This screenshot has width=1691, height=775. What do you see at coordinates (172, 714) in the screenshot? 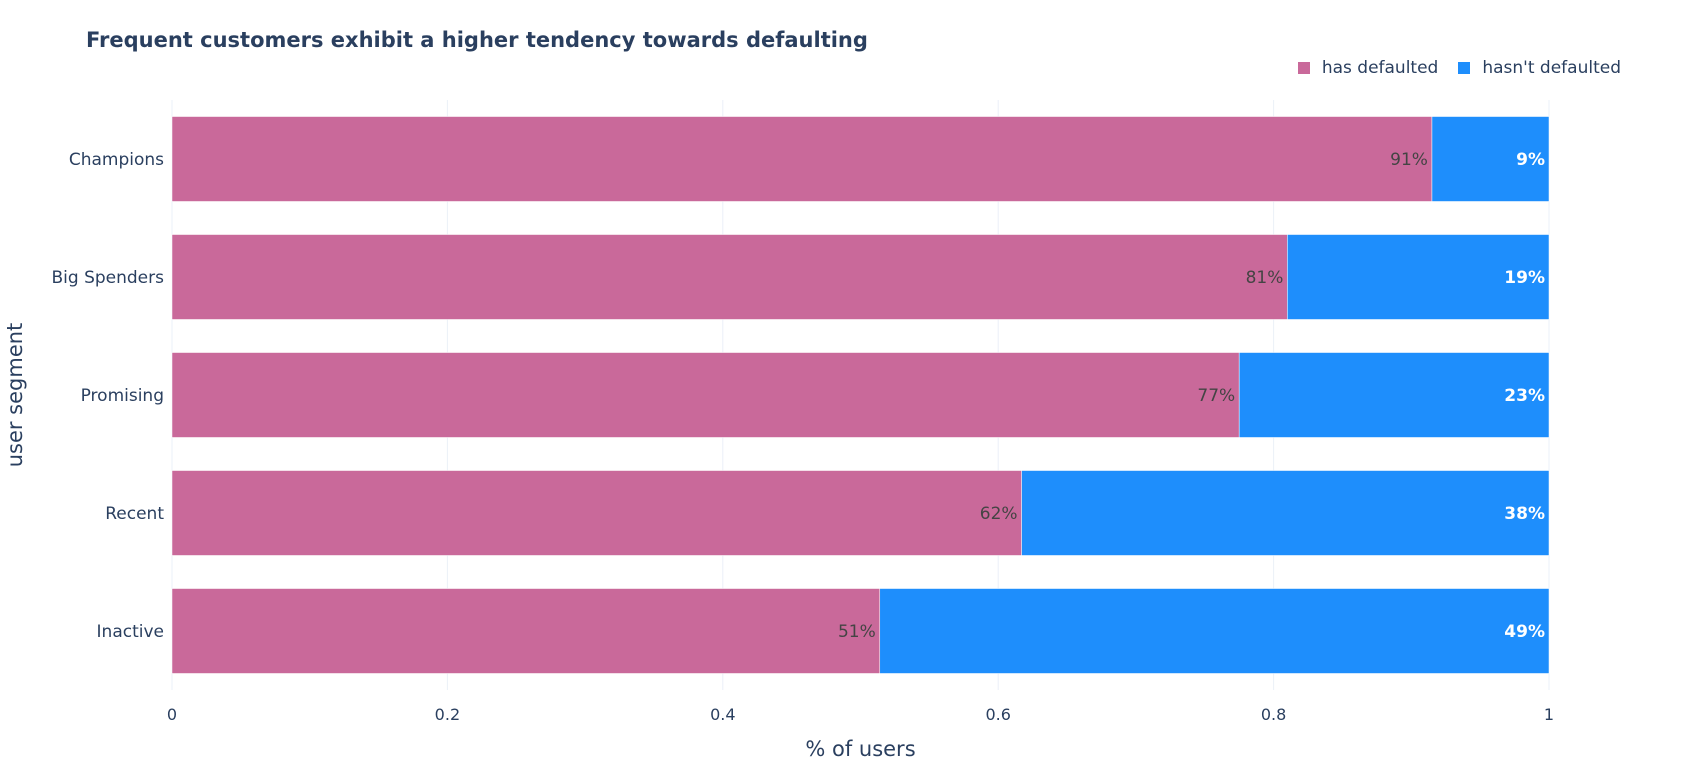
I see `x-tick-label: 0` at bounding box center [172, 714].